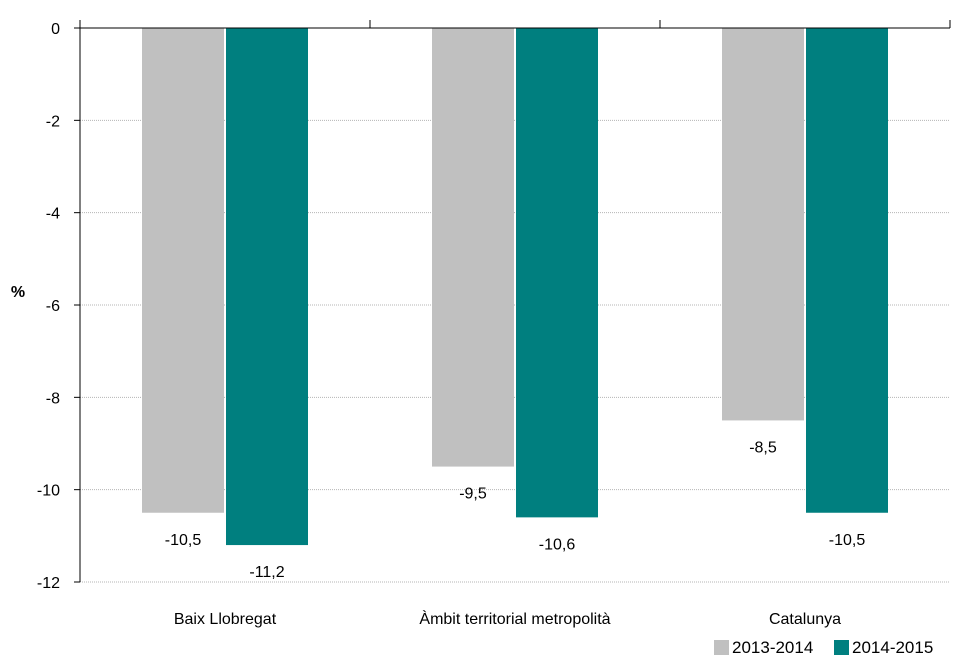 This screenshot has width=956, height=670. What do you see at coordinates (48, 583) in the screenshot?
I see `y-tick-label: -12` at bounding box center [48, 583].